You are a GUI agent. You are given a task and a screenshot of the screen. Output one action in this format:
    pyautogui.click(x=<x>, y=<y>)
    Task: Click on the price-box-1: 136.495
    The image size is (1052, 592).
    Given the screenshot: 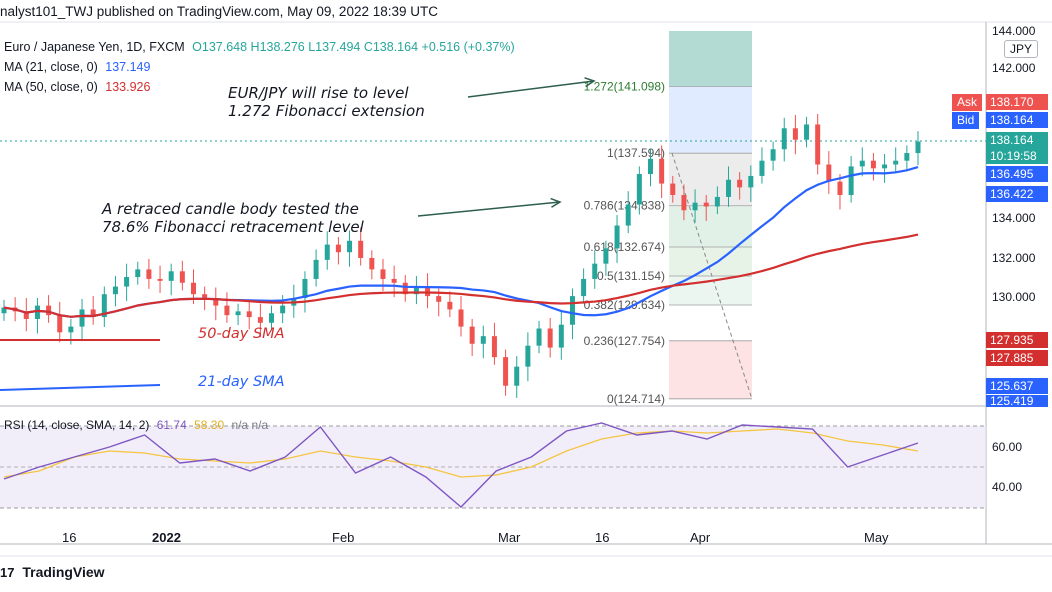 What is the action you would take?
    pyautogui.click(x=1017, y=174)
    